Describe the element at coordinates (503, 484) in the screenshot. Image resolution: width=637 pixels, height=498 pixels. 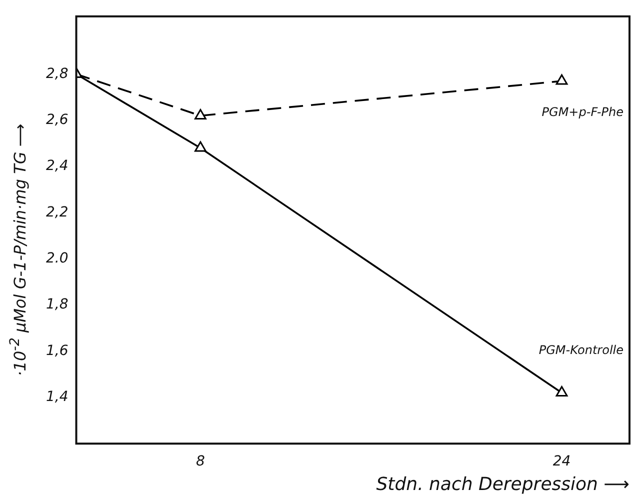
I see `x-axis-title: Stdn. nach Derepression ⟶` at that location.